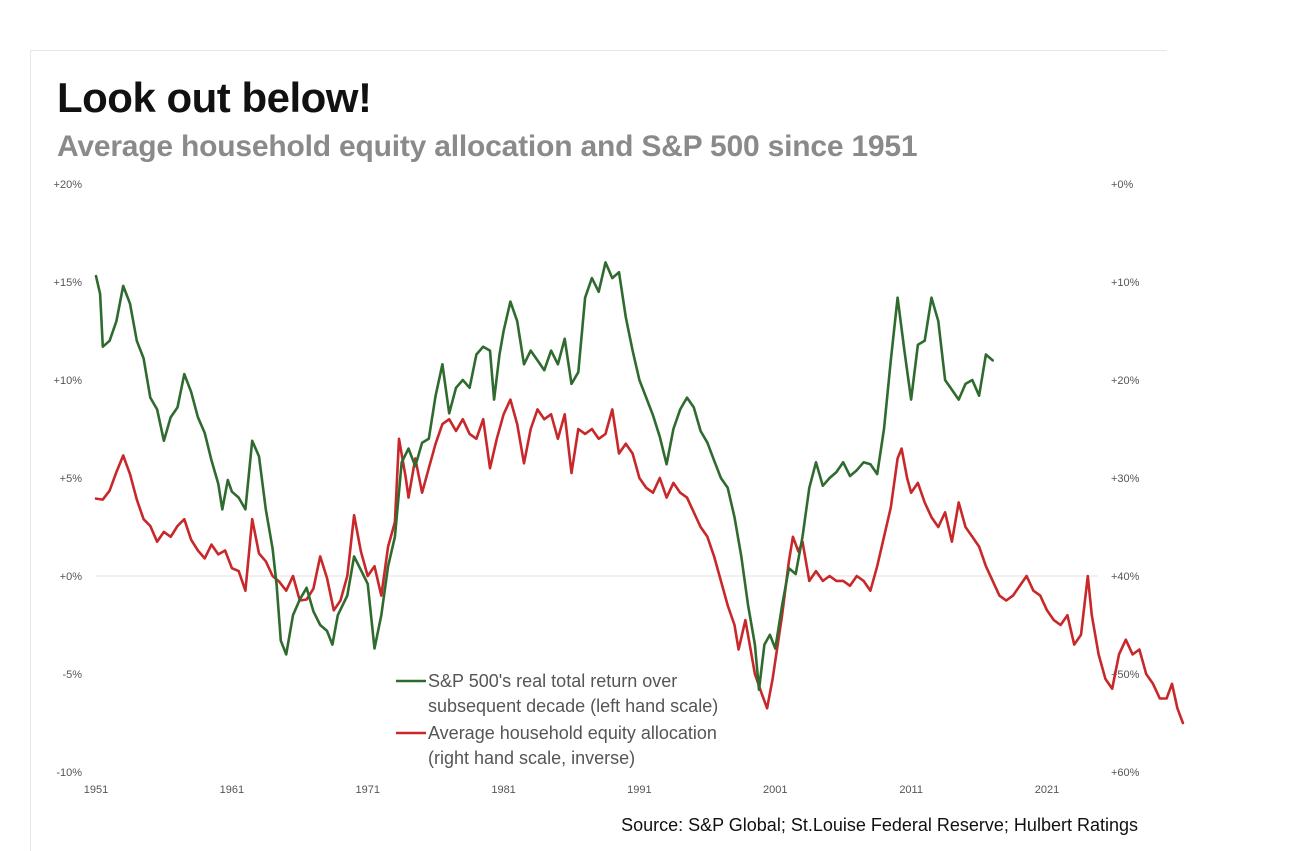 The height and width of the screenshot is (851, 1290). What do you see at coordinates (775, 790) in the screenshot?
I see `x-tick-label: 2001` at bounding box center [775, 790].